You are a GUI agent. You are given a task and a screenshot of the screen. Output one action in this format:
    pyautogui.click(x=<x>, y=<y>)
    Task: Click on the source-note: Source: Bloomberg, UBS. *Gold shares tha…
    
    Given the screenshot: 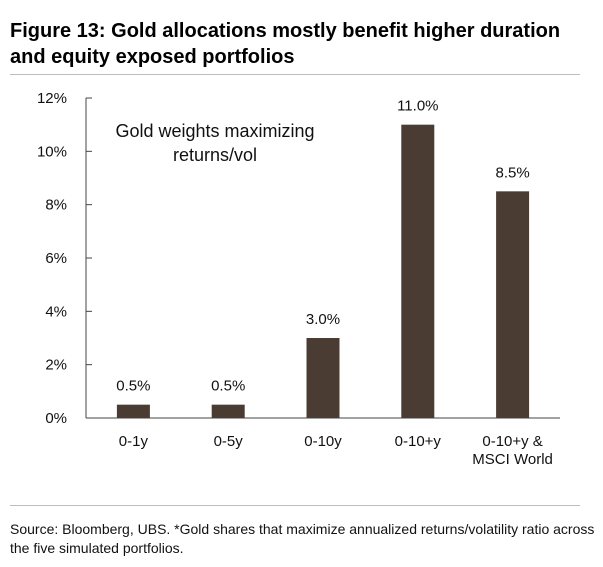 What is the action you would take?
    pyautogui.click(x=302, y=538)
    